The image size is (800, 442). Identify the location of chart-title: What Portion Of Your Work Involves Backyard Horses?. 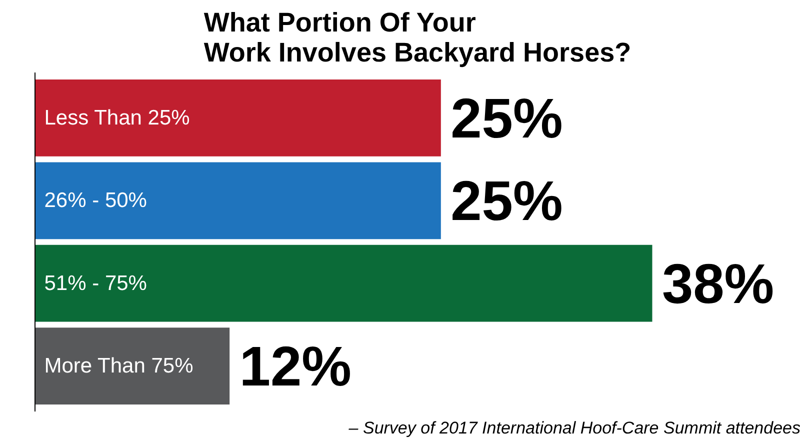
(418, 38).